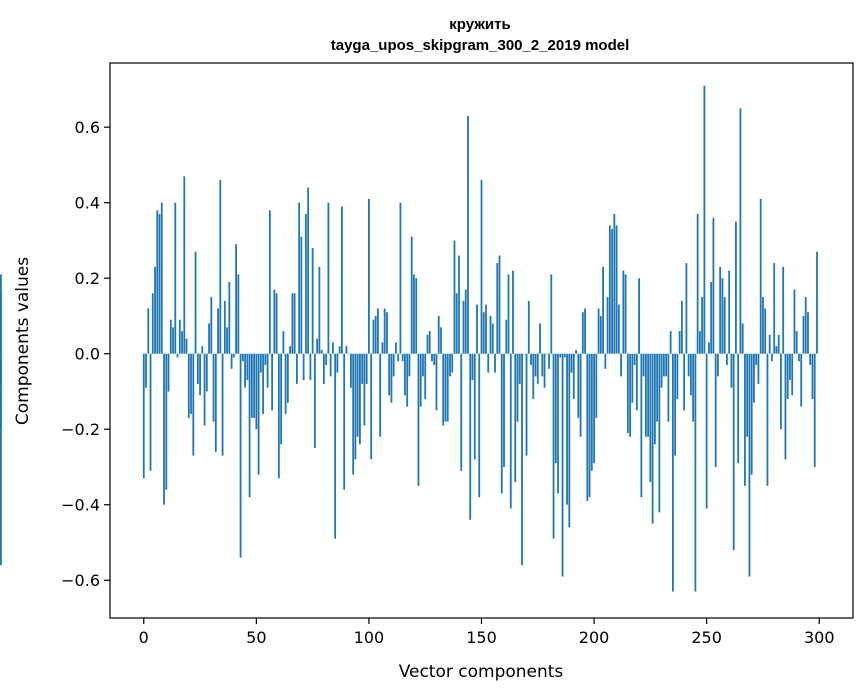 Image resolution: width=867 pixels, height=696 pixels. I want to click on x-axis-label: Vector components, so click(481, 672).